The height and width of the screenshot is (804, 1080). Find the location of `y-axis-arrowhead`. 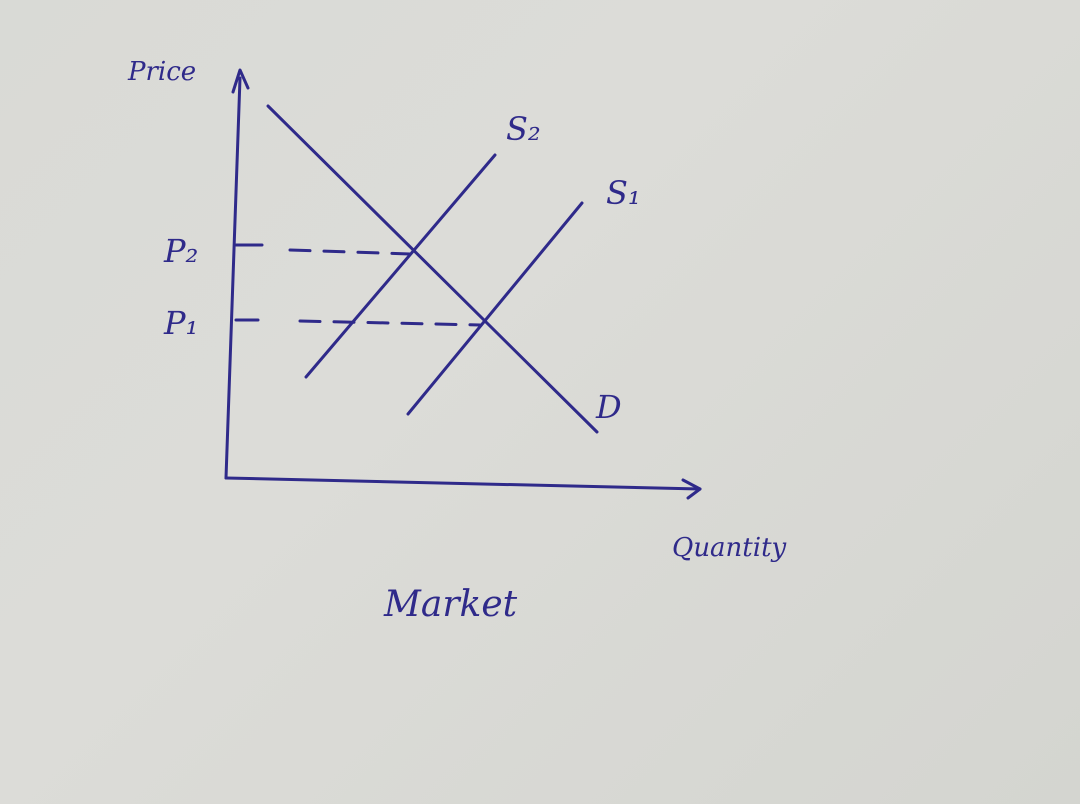

y-axis-arrowhead is located at coordinates (240, 81).